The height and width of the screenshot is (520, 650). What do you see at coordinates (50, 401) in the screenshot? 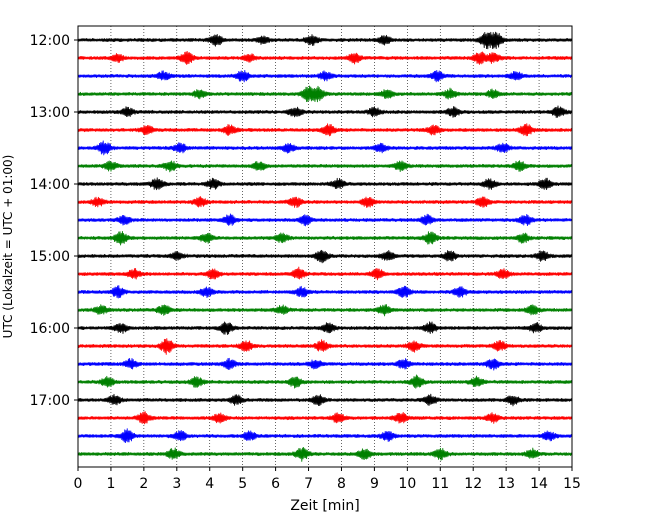
I see `y-tick-label: 17:00` at bounding box center [50, 401].